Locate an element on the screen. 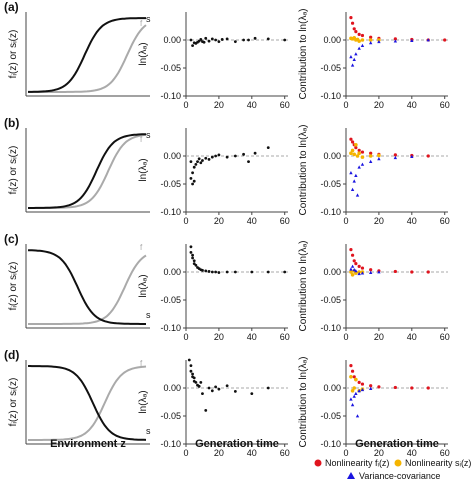  legend-red-marker is located at coordinates (318, 463).